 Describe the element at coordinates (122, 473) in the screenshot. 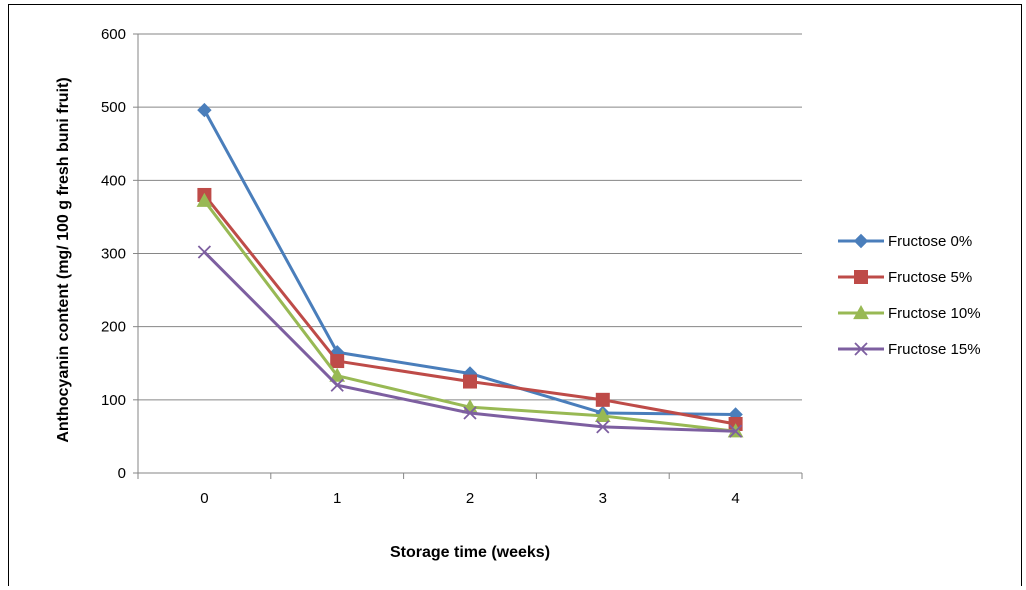

I see `y-tick-label: 0` at that location.